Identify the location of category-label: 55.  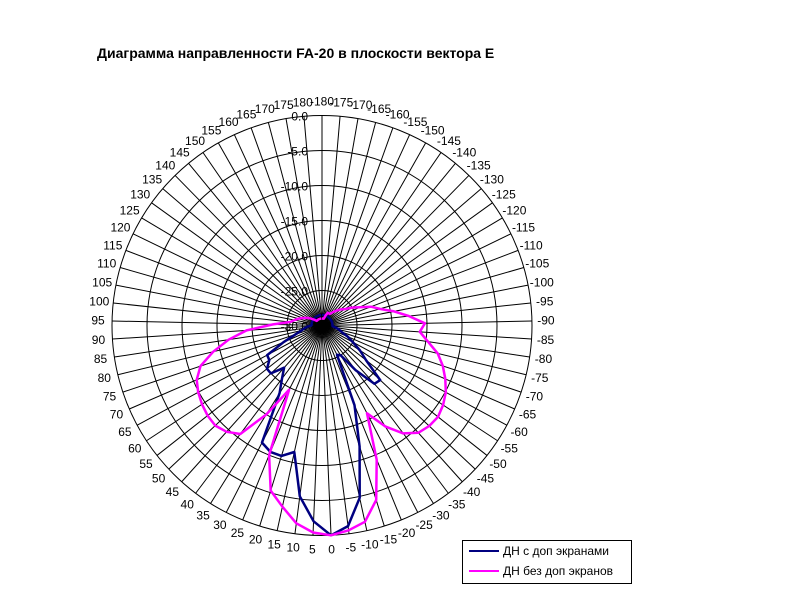
(146, 464).